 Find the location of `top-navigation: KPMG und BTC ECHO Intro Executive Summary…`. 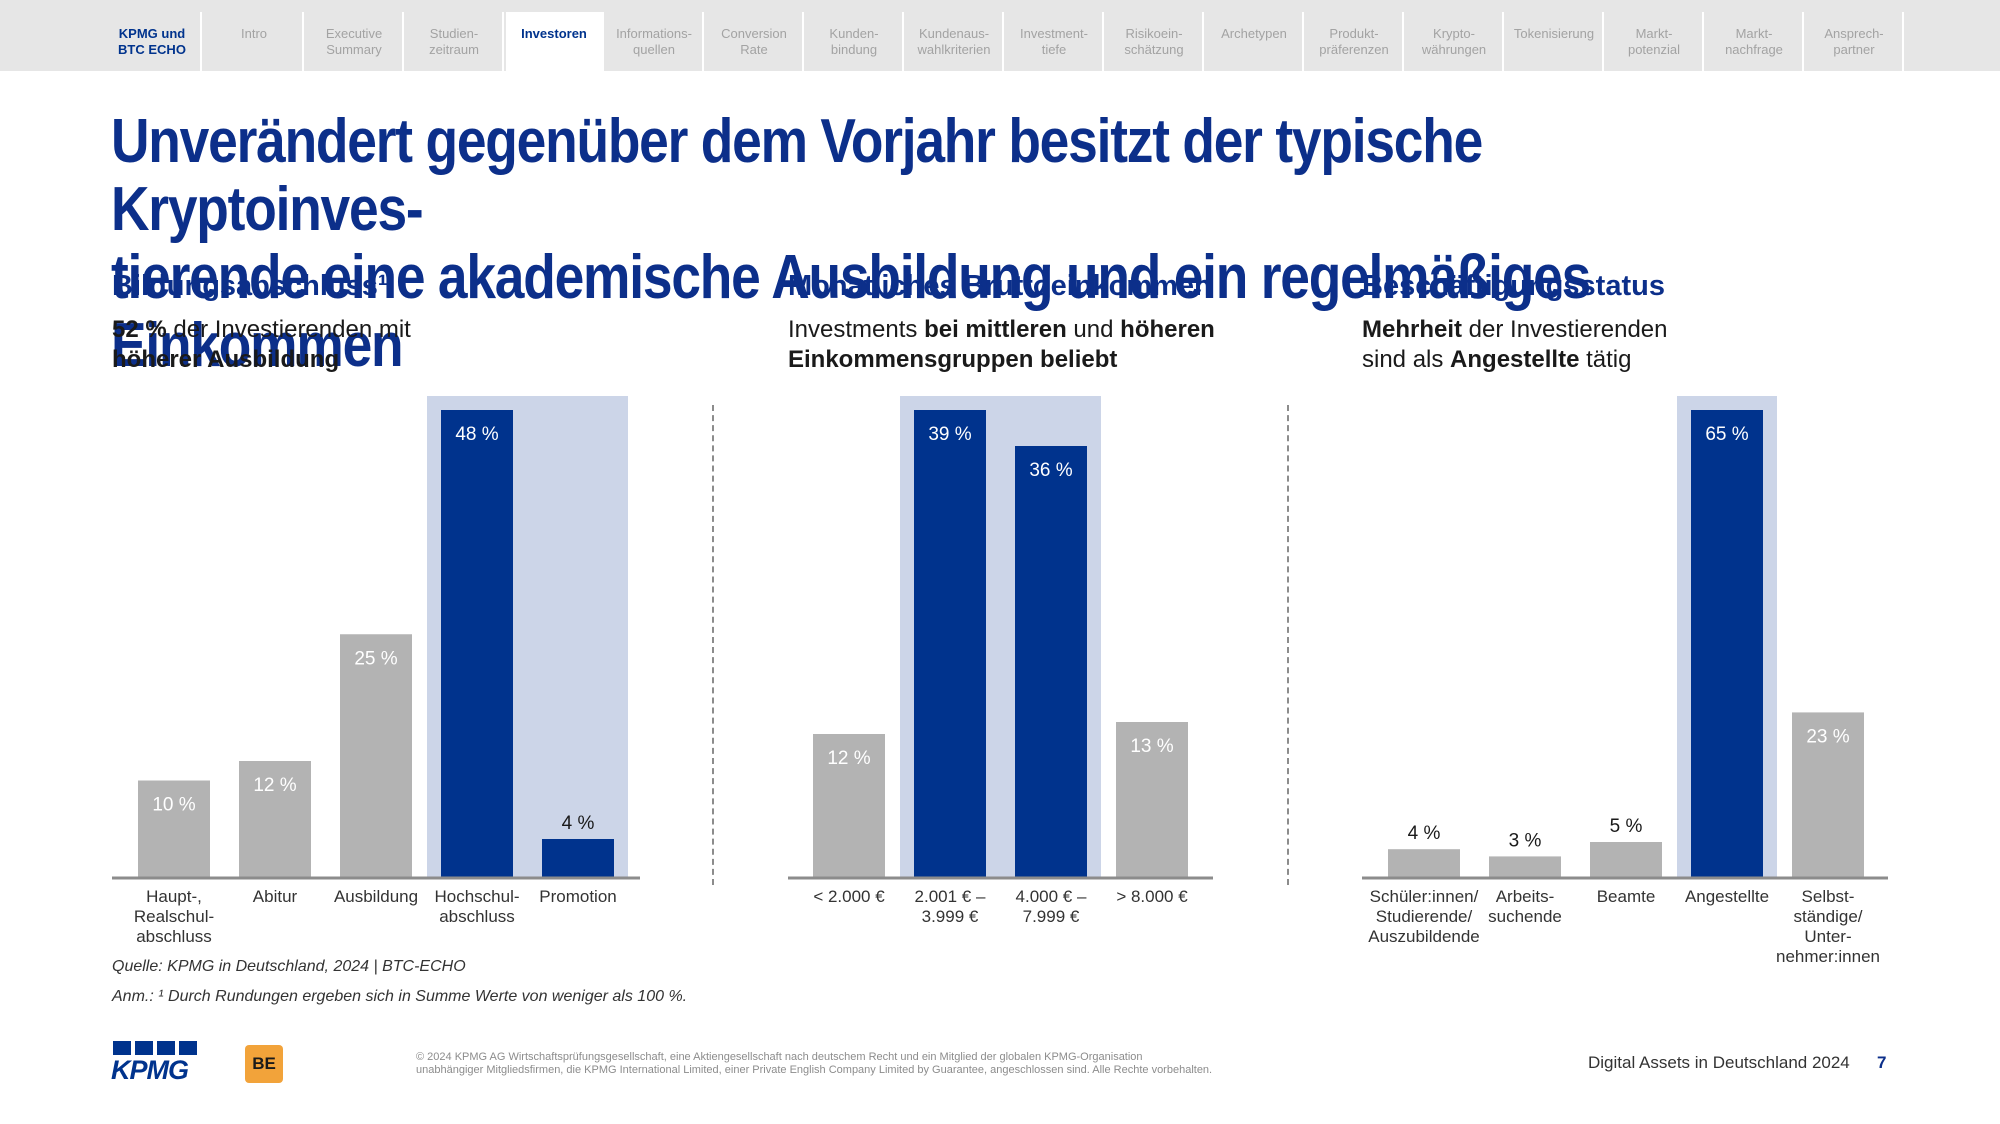

top-navigation: KPMG und BTC ECHO Intro Executive Summary… is located at coordinates (1000, 35).